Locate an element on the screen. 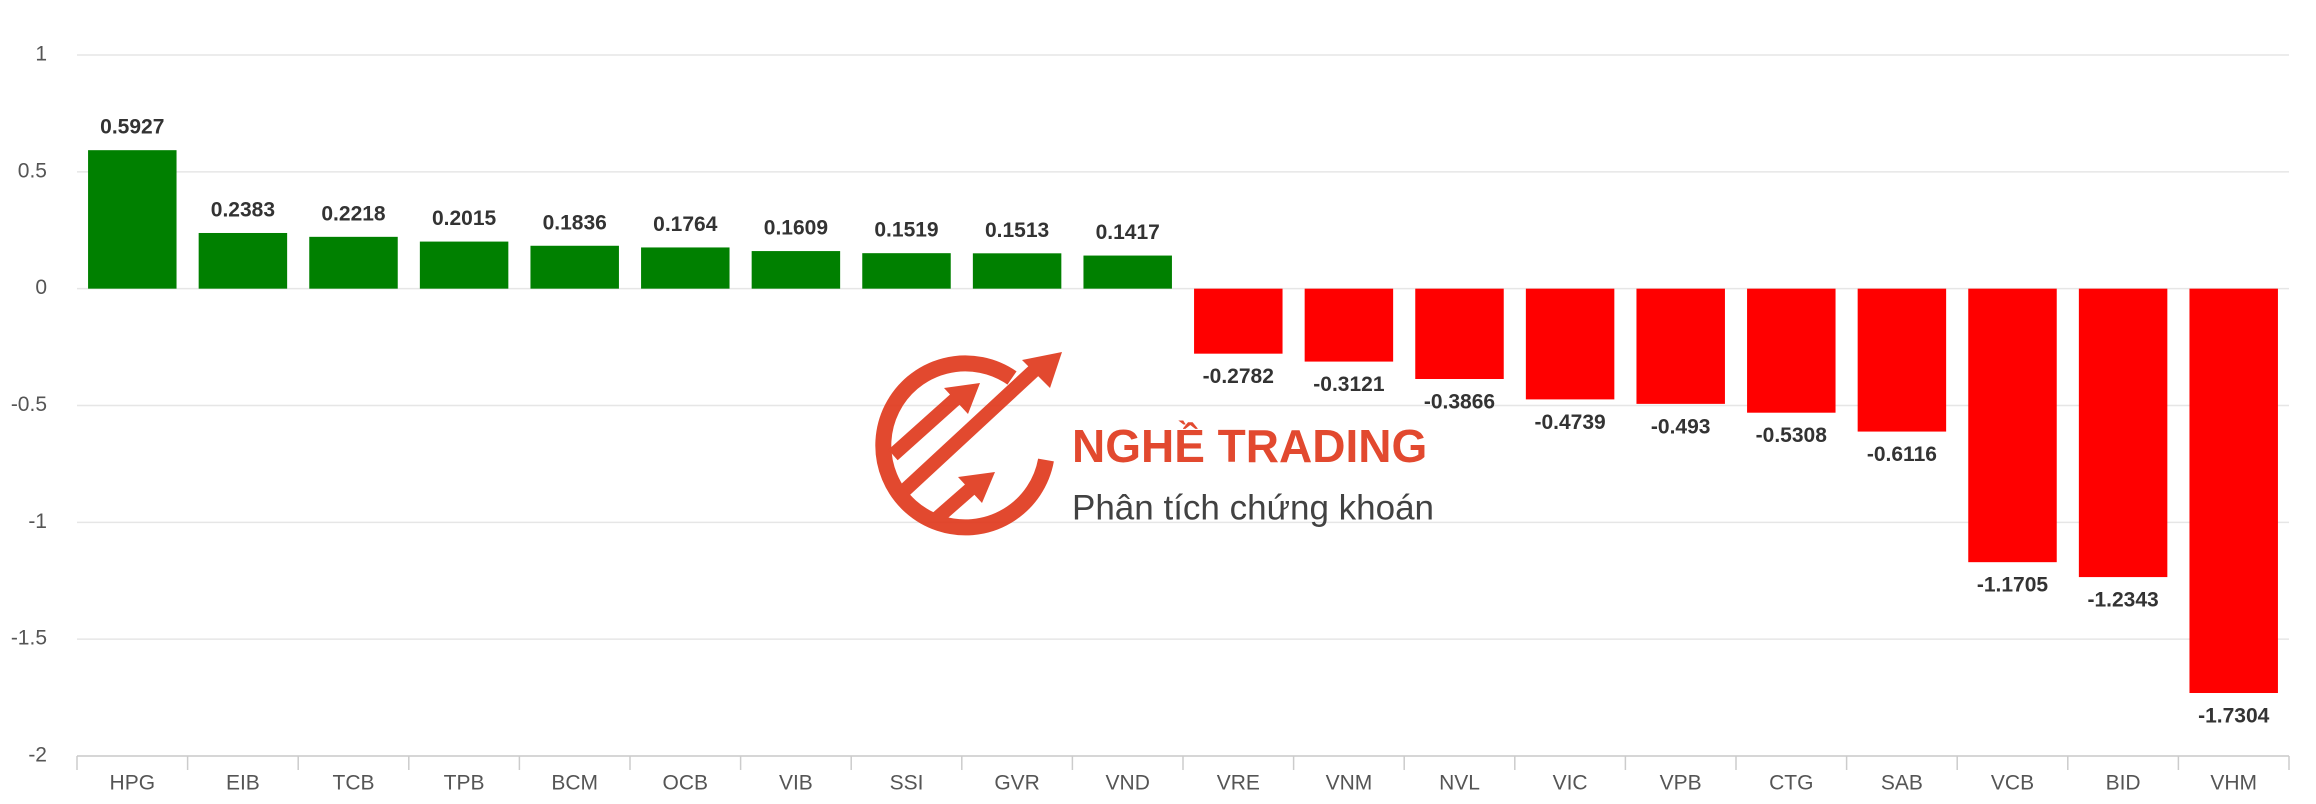 The image size is (2316, 804). x-tick-label: HPG is located at coordinates (133, 783).